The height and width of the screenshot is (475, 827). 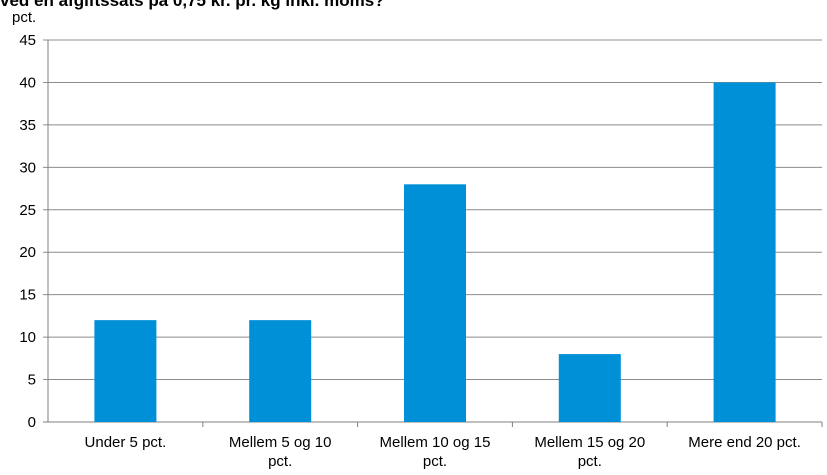 What do you see at coordinates (27, 125) in the screenshot?
I see `y-tick-label: 35` at bounding box center [27, 125].